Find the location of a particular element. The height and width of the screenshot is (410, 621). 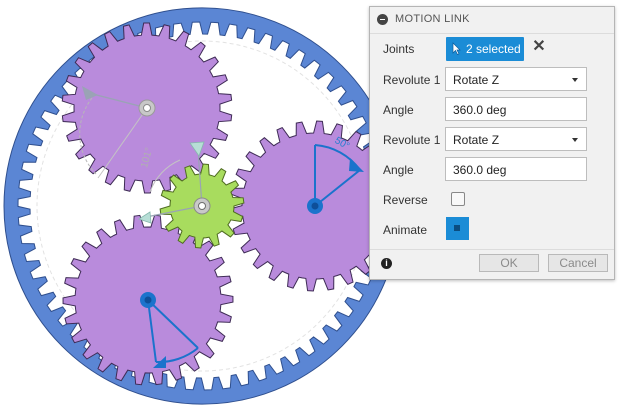

angle1-label: Angle is located at coordinates (398, 110).